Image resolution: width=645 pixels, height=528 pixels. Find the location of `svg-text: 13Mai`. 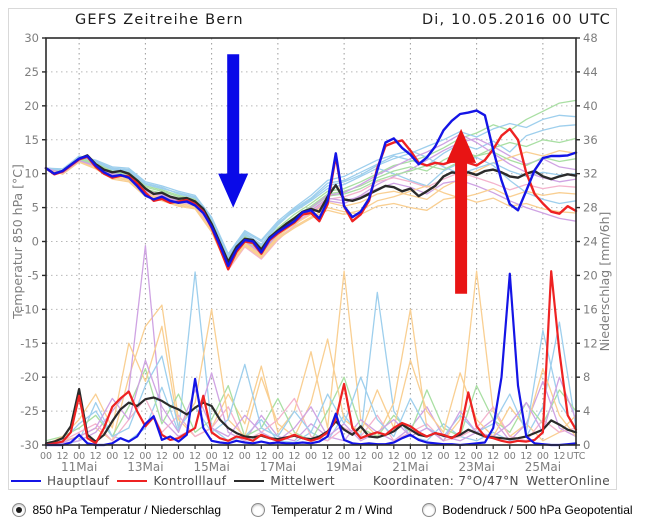

svg-text: 13Mai is located at coordinates (145, 466).